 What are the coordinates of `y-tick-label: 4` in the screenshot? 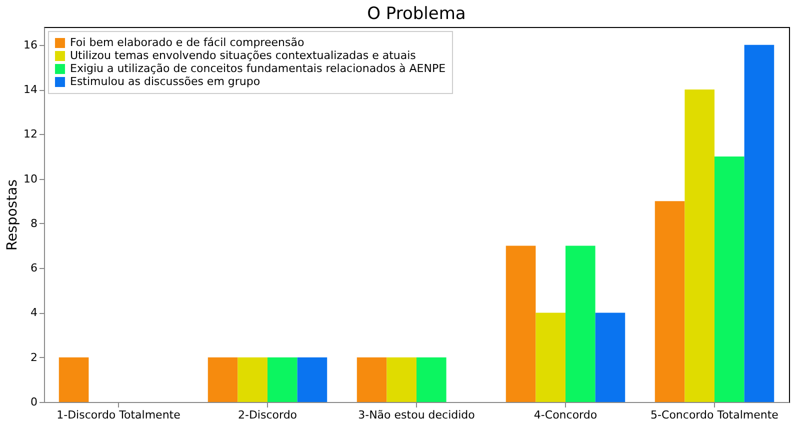 It's located at (34, 313).